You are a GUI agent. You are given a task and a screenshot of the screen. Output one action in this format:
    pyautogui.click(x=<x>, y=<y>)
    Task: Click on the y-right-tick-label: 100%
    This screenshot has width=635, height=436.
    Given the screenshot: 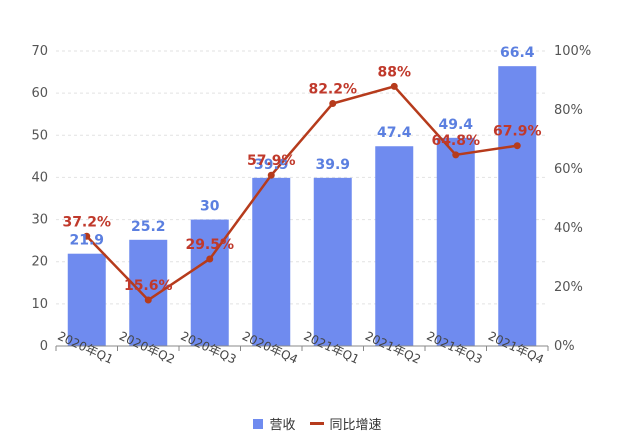 What is the action you would take?
    pyautogui.click(x=572, y=51)
    